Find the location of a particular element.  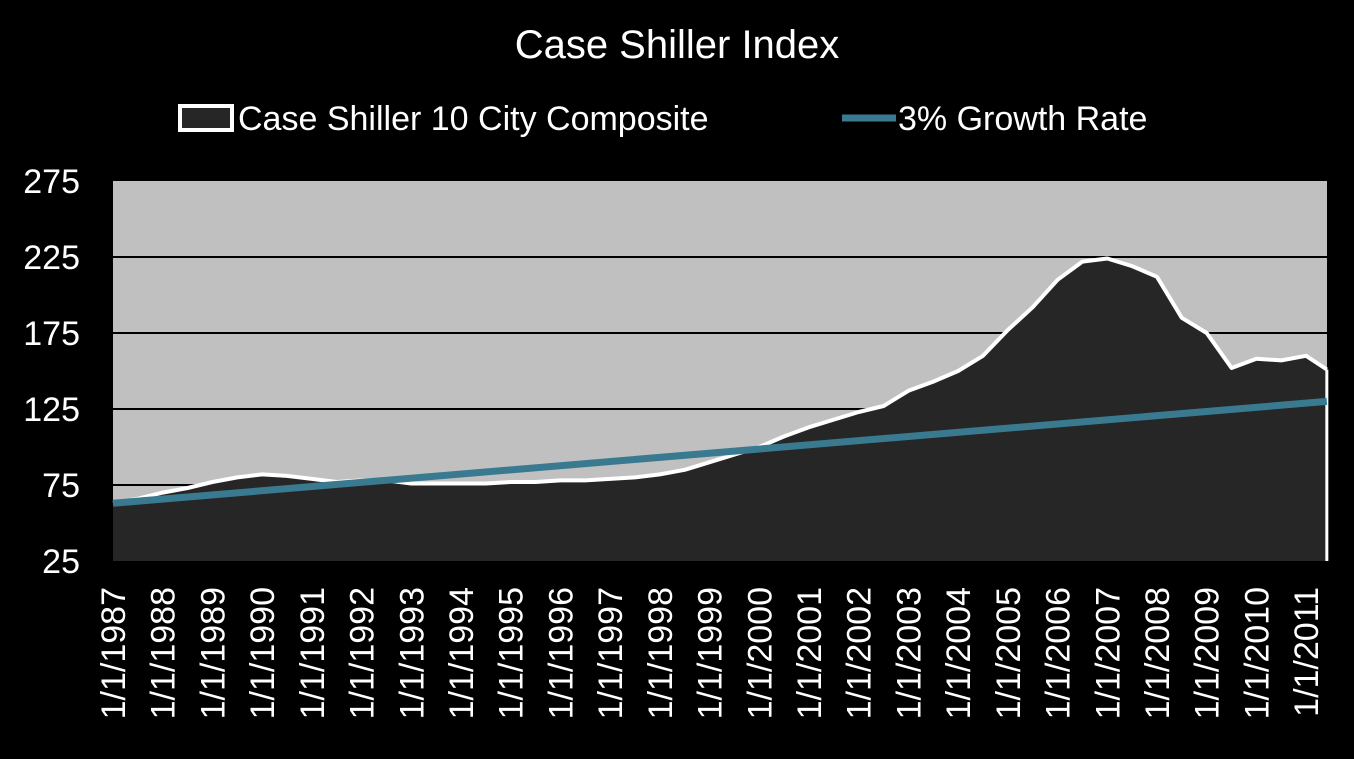

x-tick-label-1989: 1/1/1989 is located at coordinates (213, 653).